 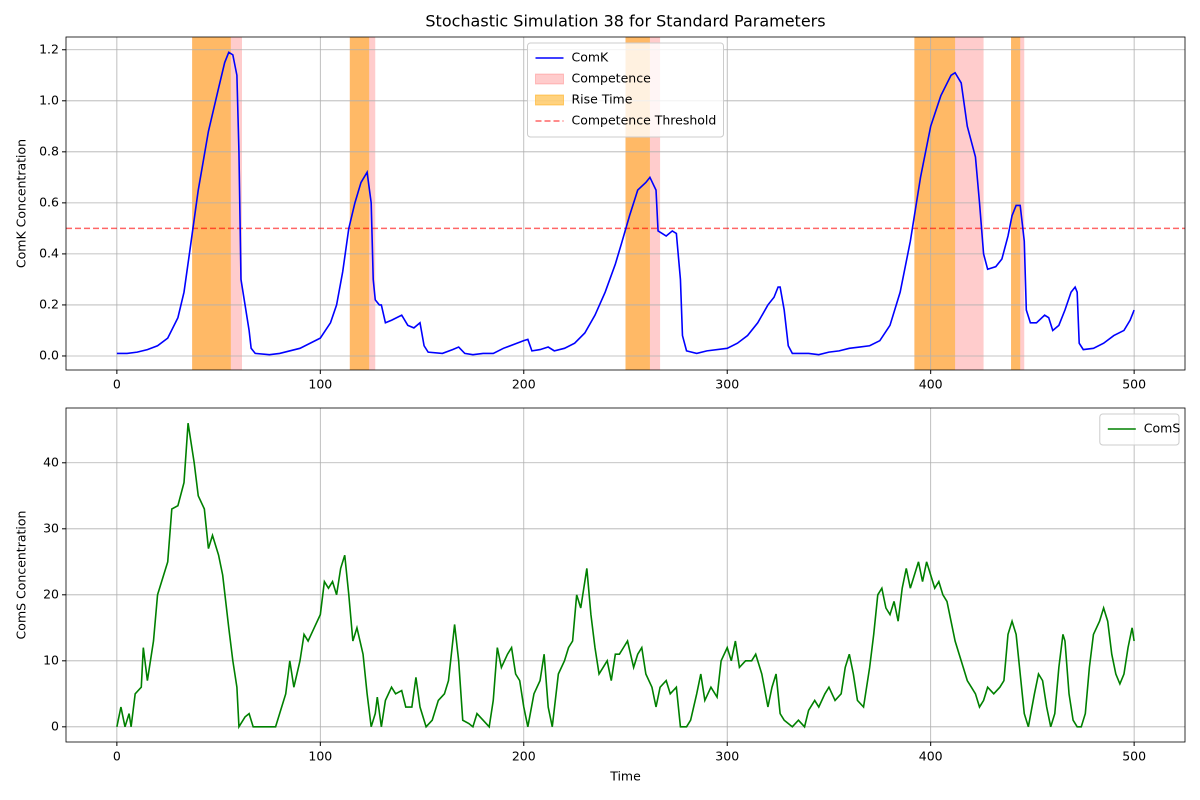 I want to click on legend-label: ComK, so click(x=591, y=57).